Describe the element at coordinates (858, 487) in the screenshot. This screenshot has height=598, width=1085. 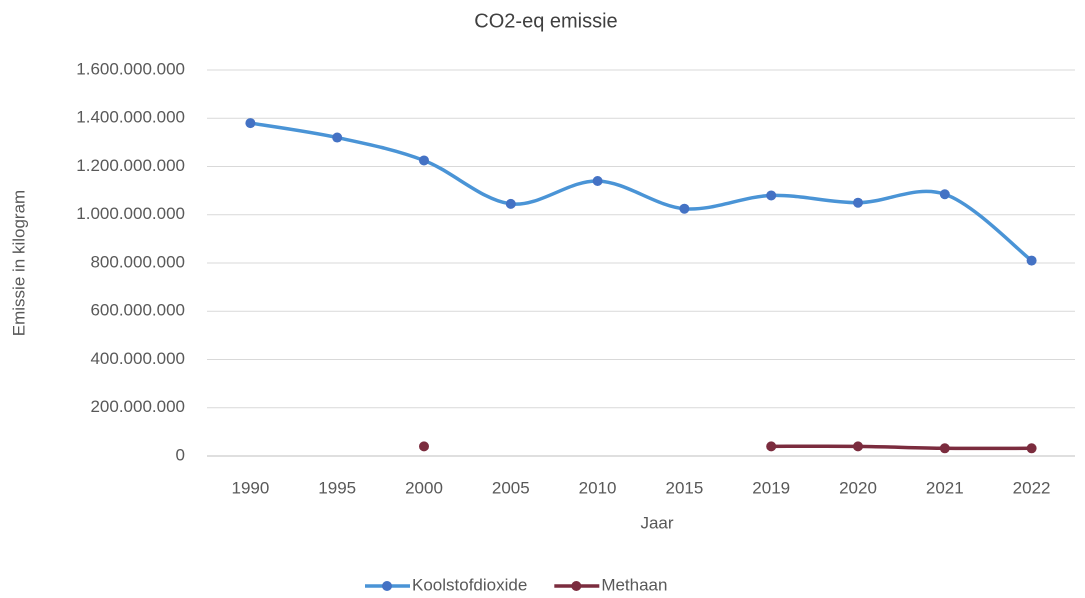
I see `x-tick-label: 2020` at that location.